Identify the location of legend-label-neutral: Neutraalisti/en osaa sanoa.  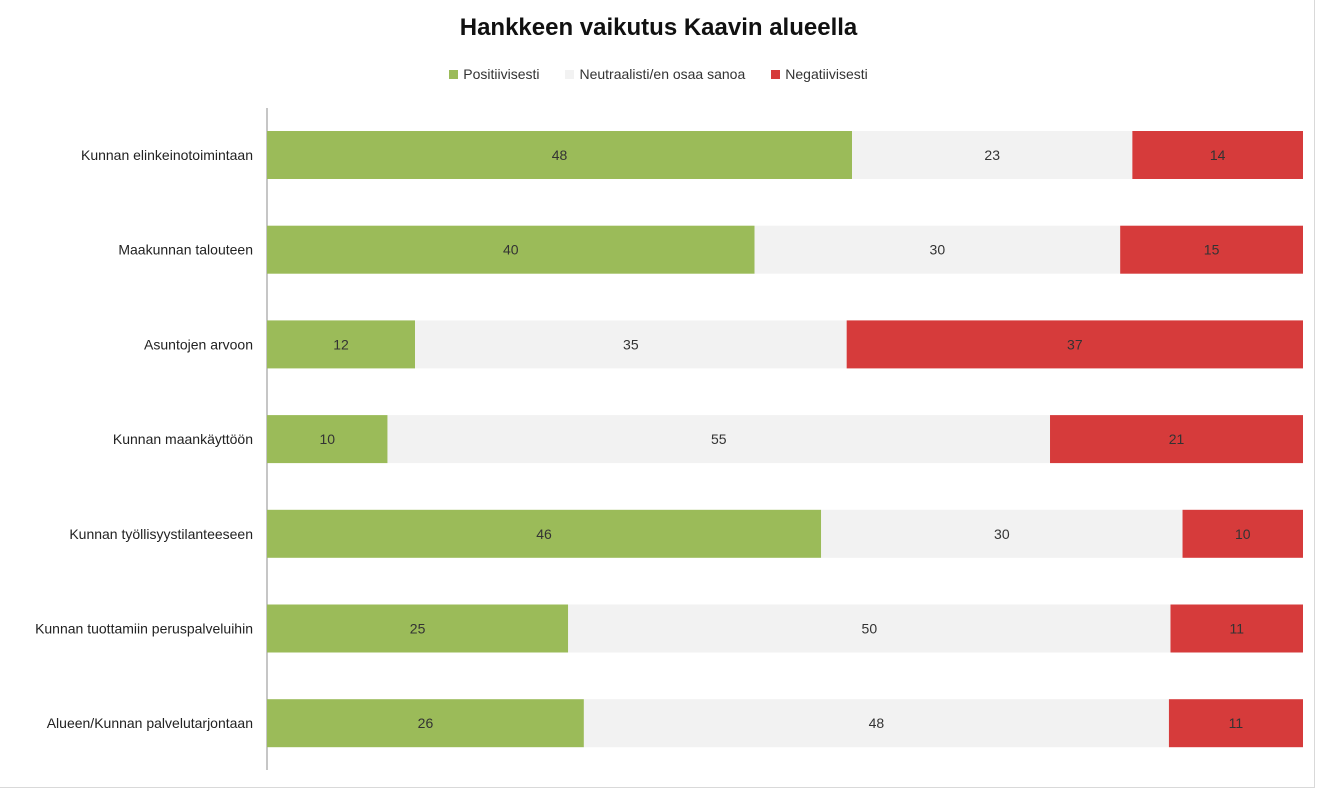
(662, 74).